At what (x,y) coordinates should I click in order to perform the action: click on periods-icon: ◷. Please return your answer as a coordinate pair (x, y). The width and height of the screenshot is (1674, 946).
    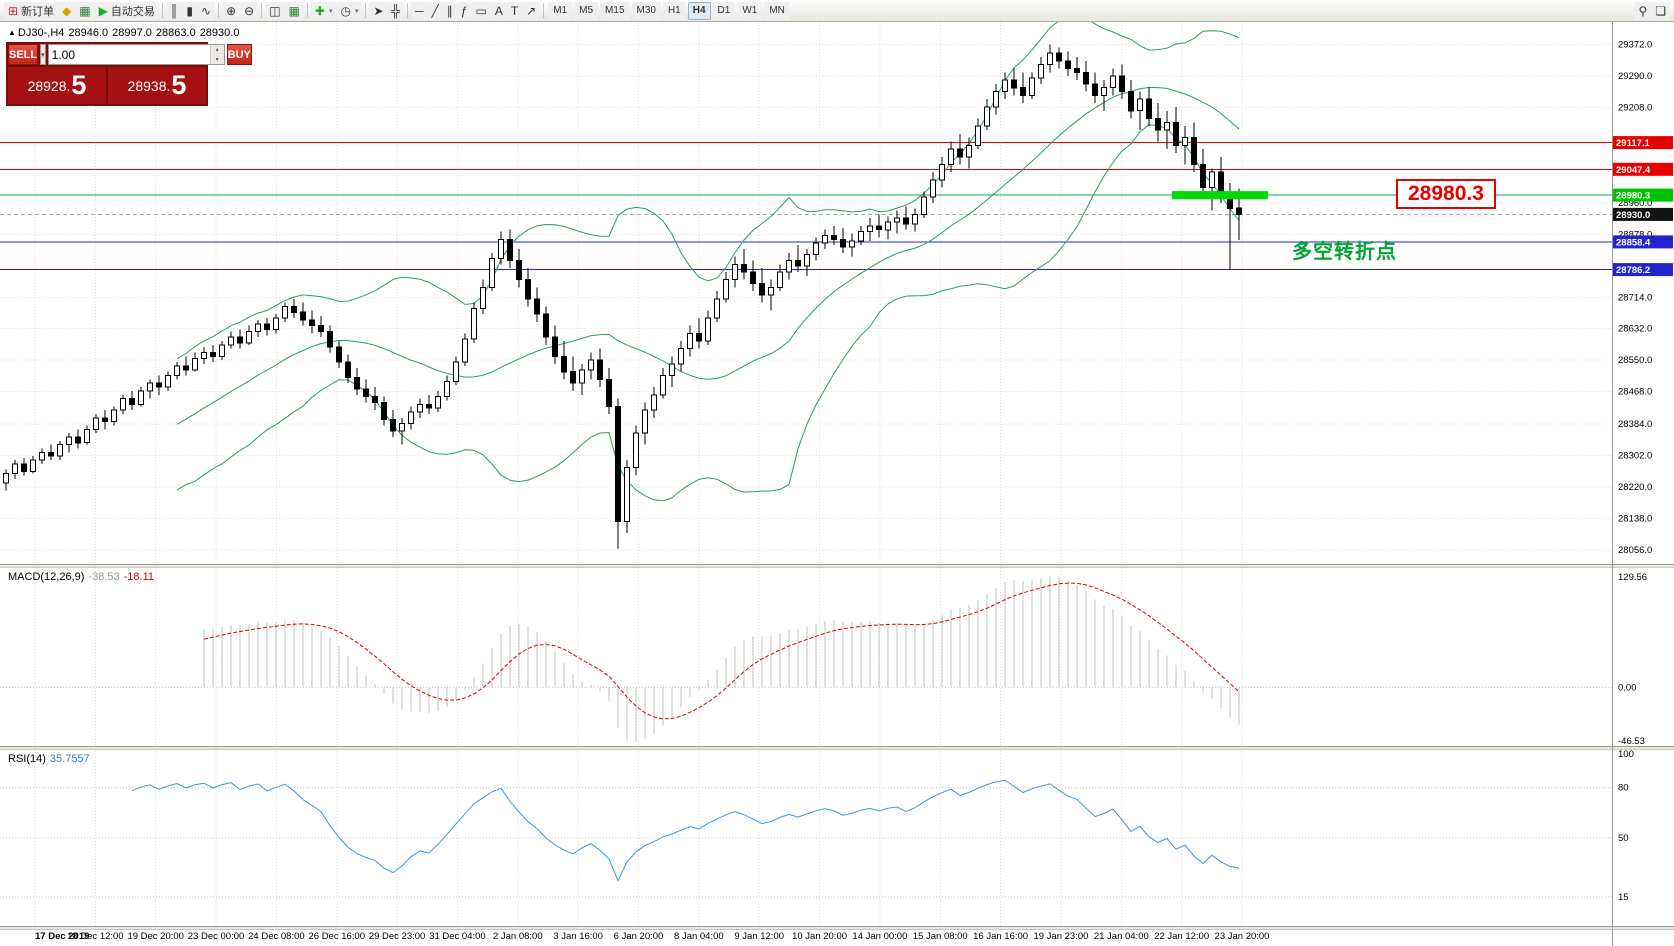
    Looking at the image, I should click on (345, 10).